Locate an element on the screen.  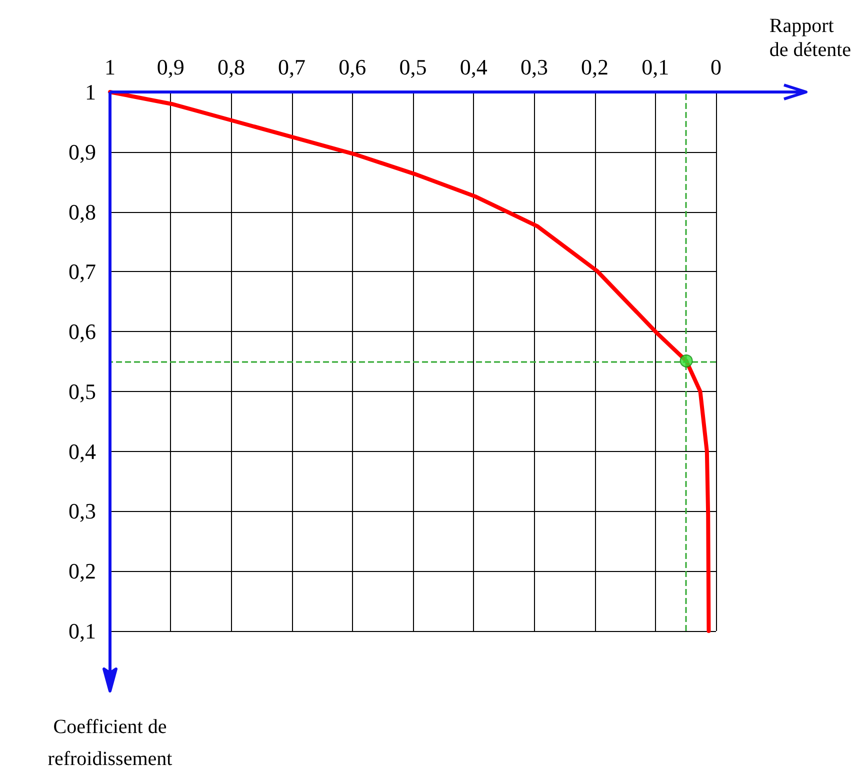
x-tick-label: 1 is located at coordinates (110, 67).